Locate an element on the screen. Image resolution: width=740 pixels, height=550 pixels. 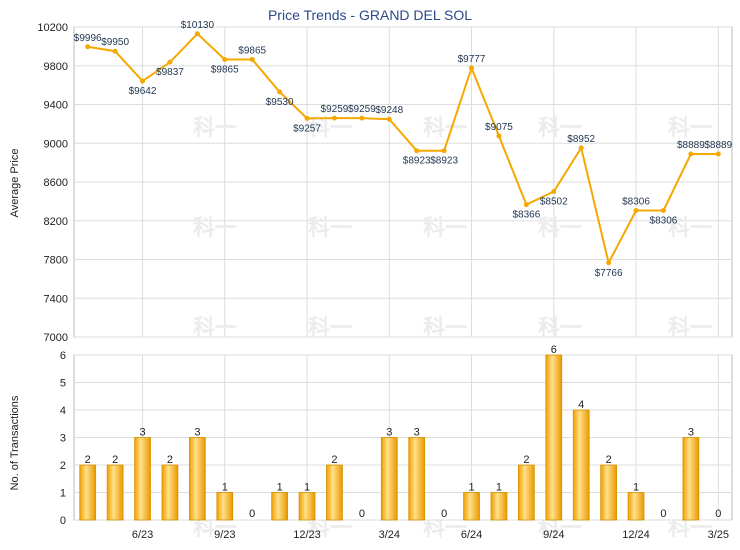
price-y-tick-label: 8600 is located at coordinates (56, 183).